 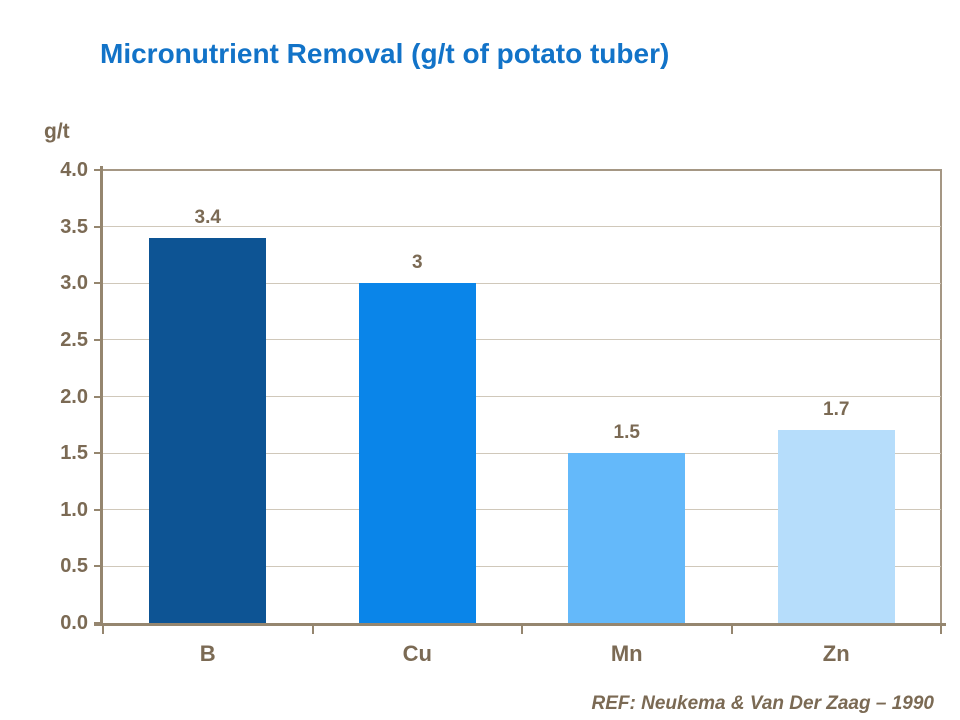 I want to click on bar-value-label: 3, so click(x=417, y=263).